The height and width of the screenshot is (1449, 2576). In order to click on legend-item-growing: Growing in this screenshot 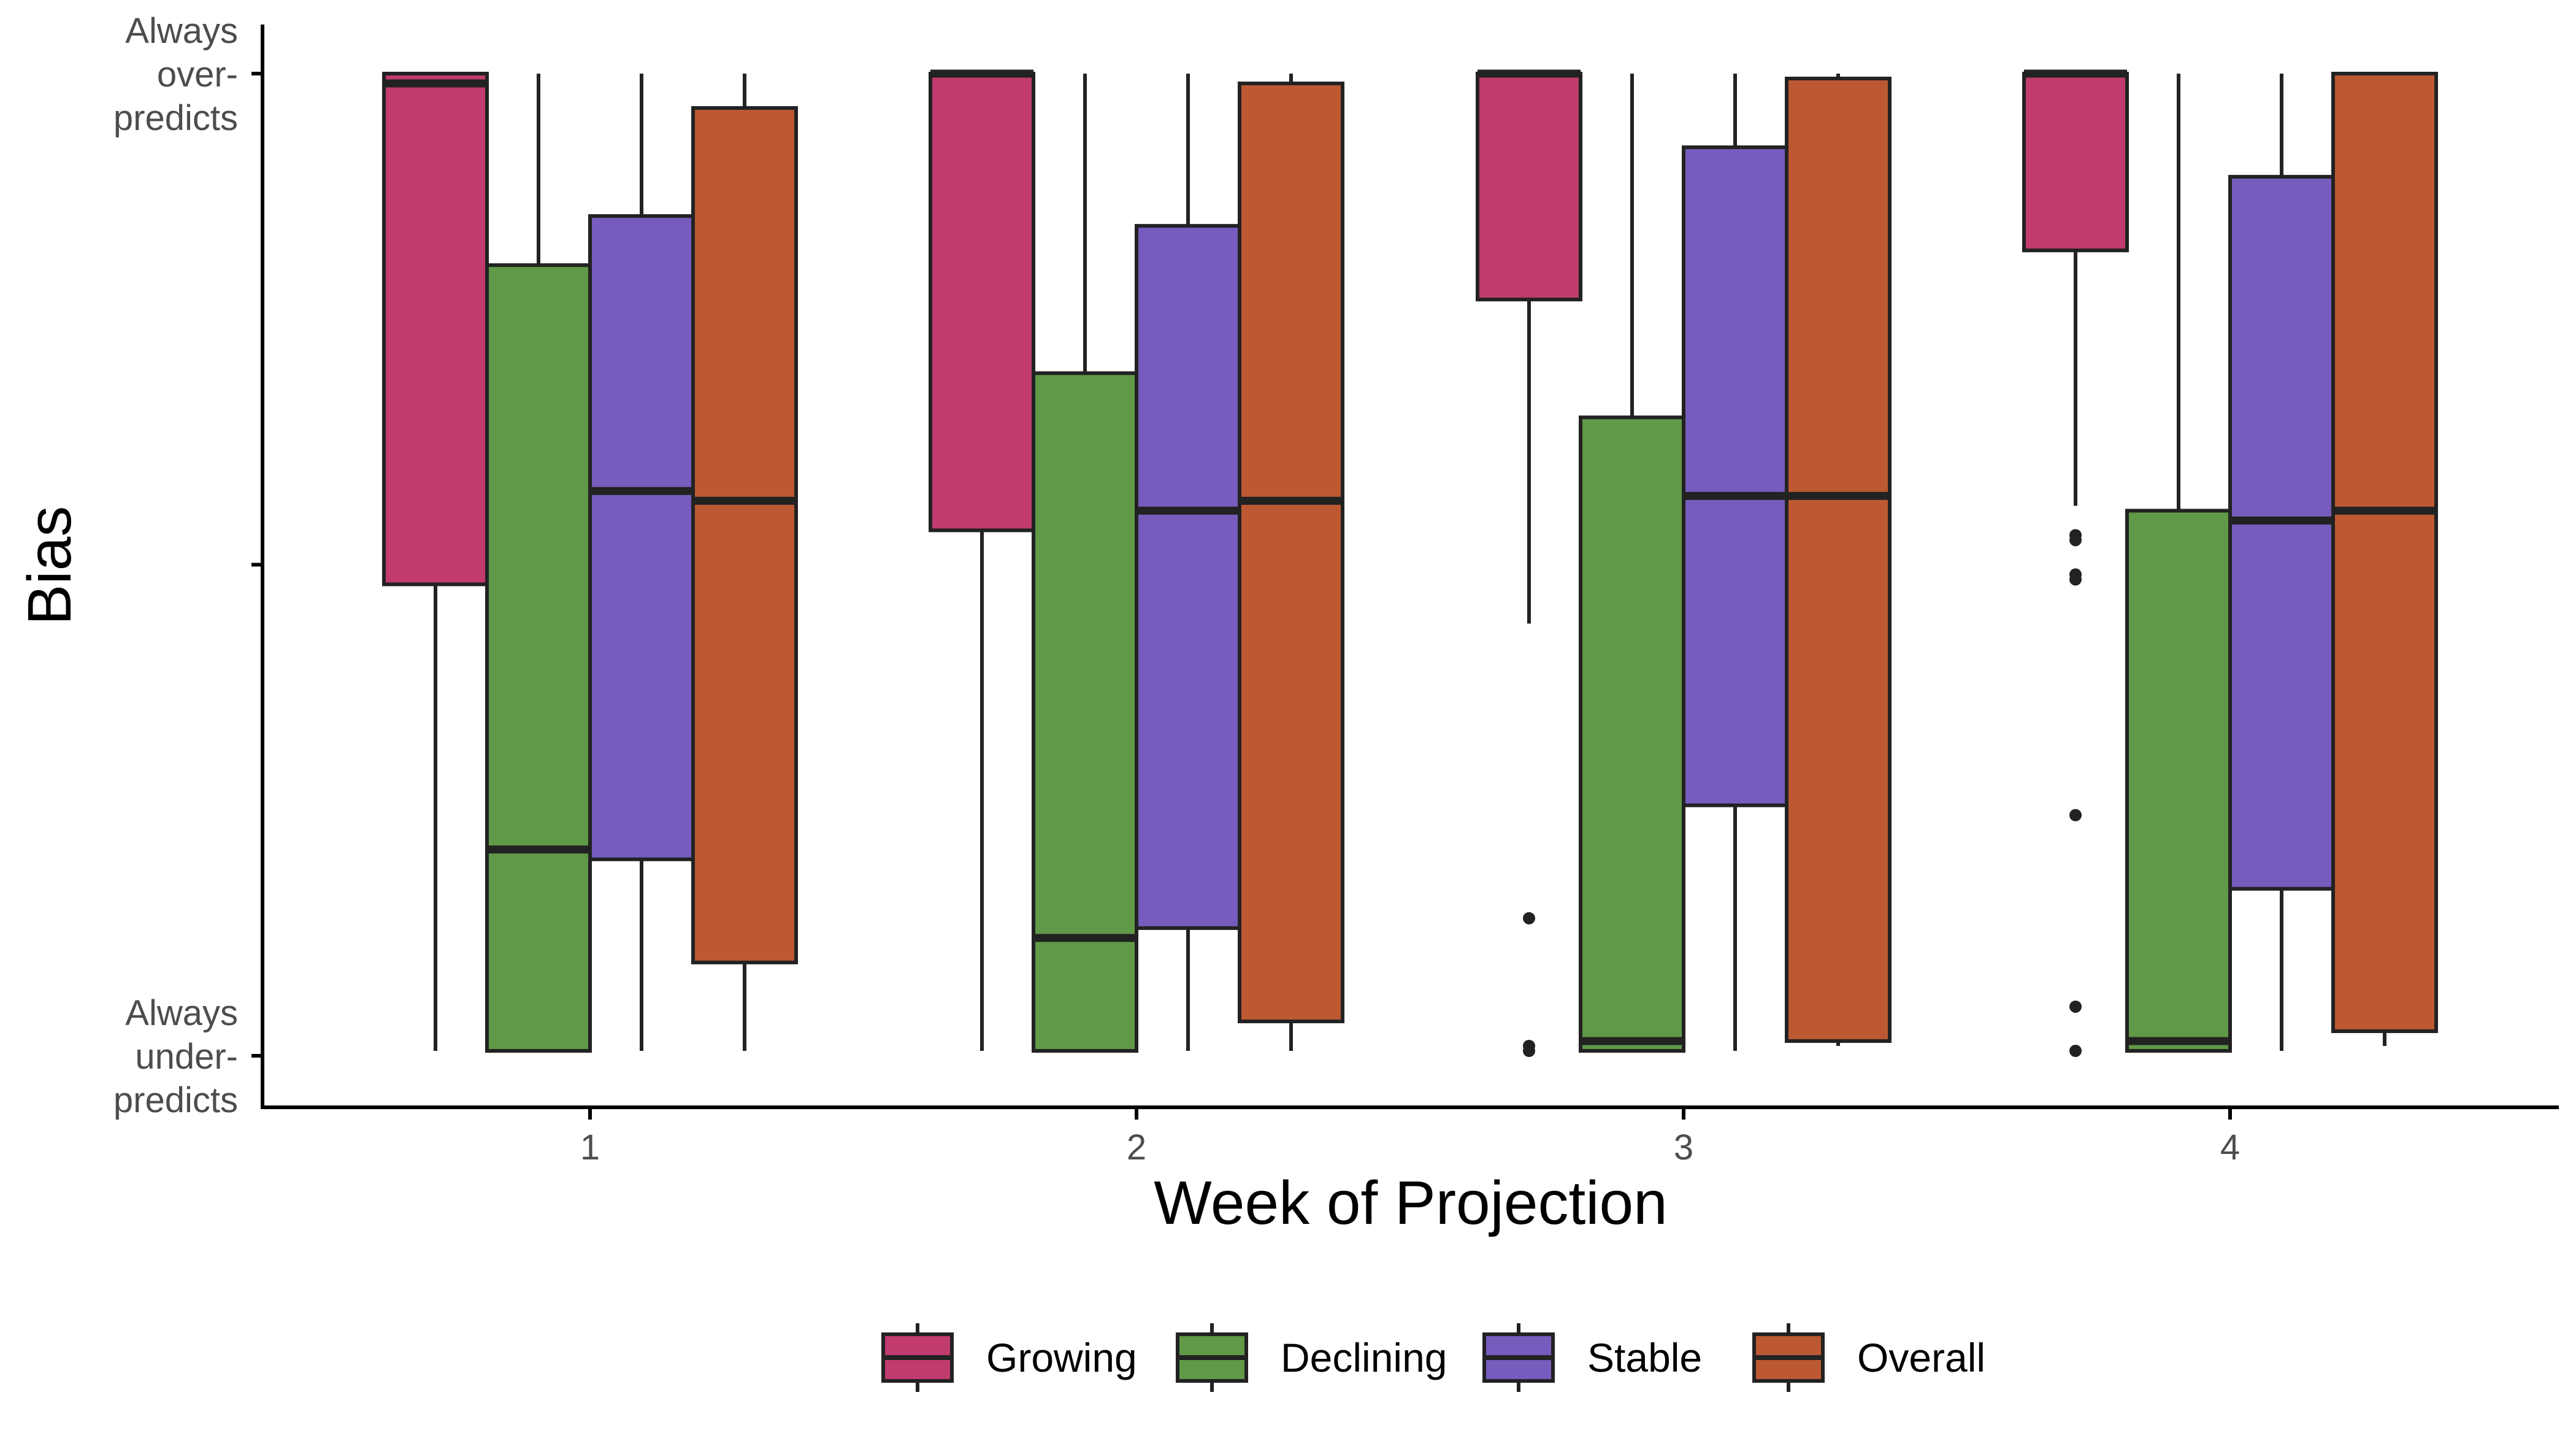, I will do `click(1009, 1357)`.